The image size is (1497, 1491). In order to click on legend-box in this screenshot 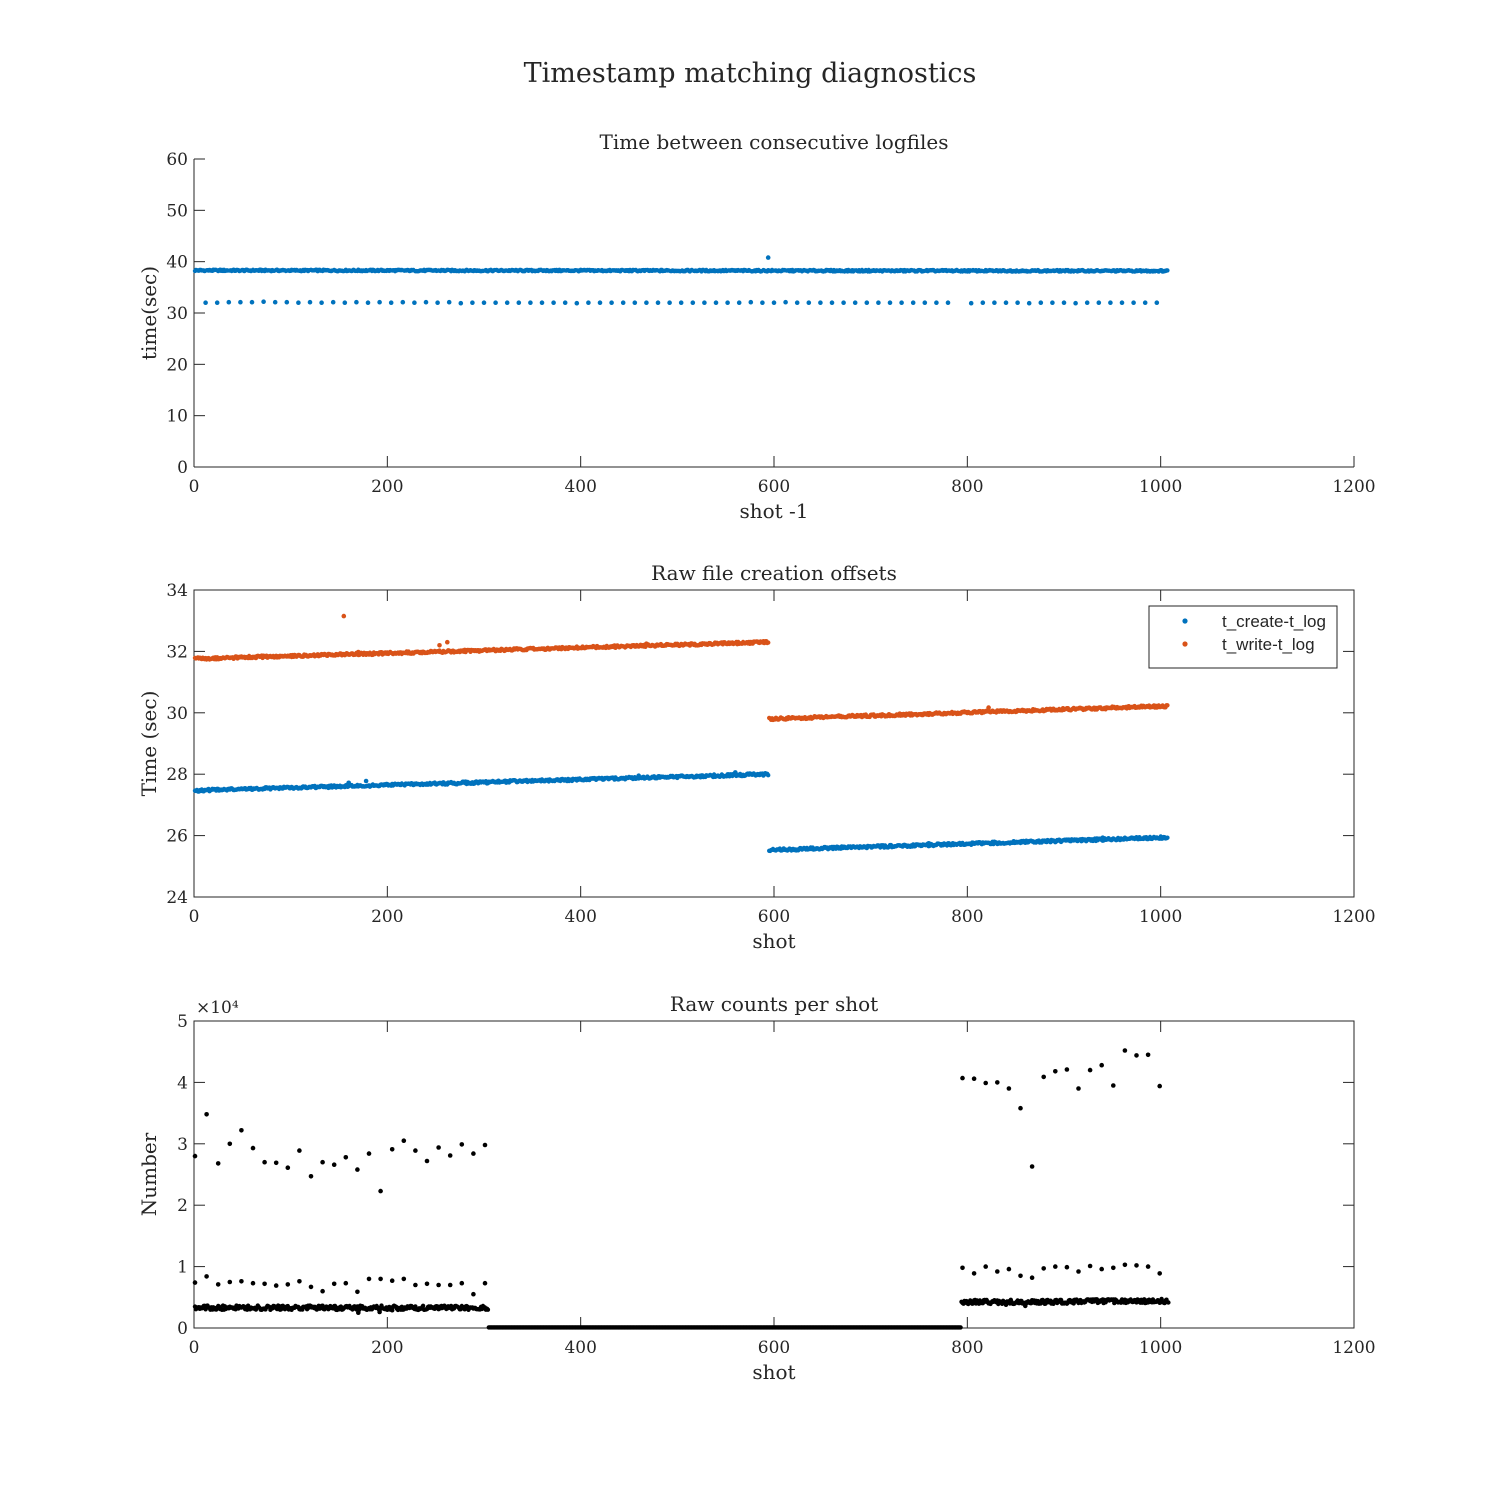, I will do `click(1243, 637)`.